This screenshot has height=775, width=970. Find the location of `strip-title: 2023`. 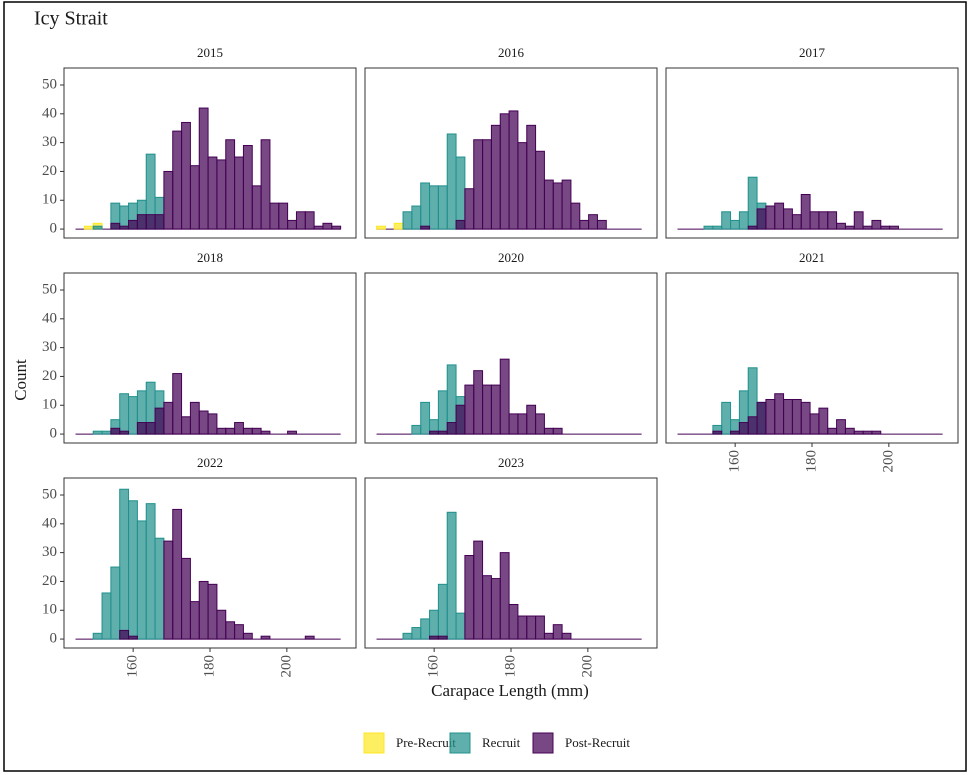

strip-title: 2023 is located at coordinates (511, 462).